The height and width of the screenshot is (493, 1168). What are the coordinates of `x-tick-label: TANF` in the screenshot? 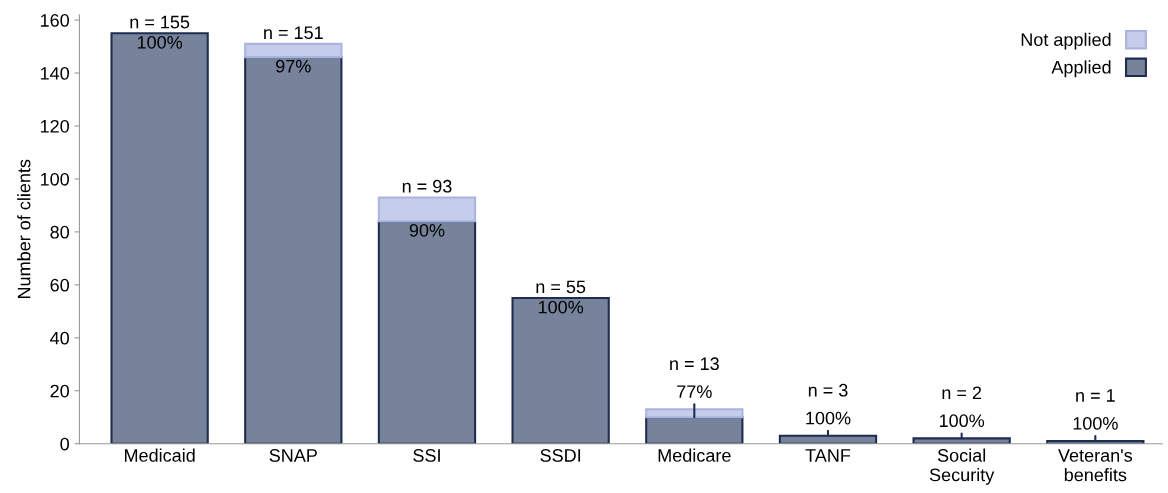 It's located at (828, 455).